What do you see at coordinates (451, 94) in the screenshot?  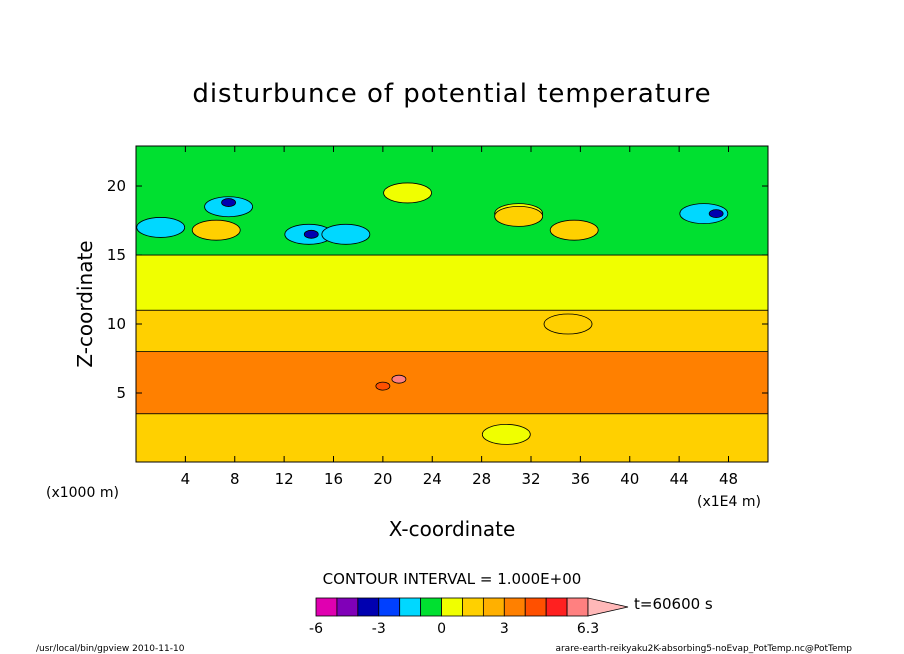 I see `chart-title: disturbunce of potential temperature` at bounding box center [451, 94].